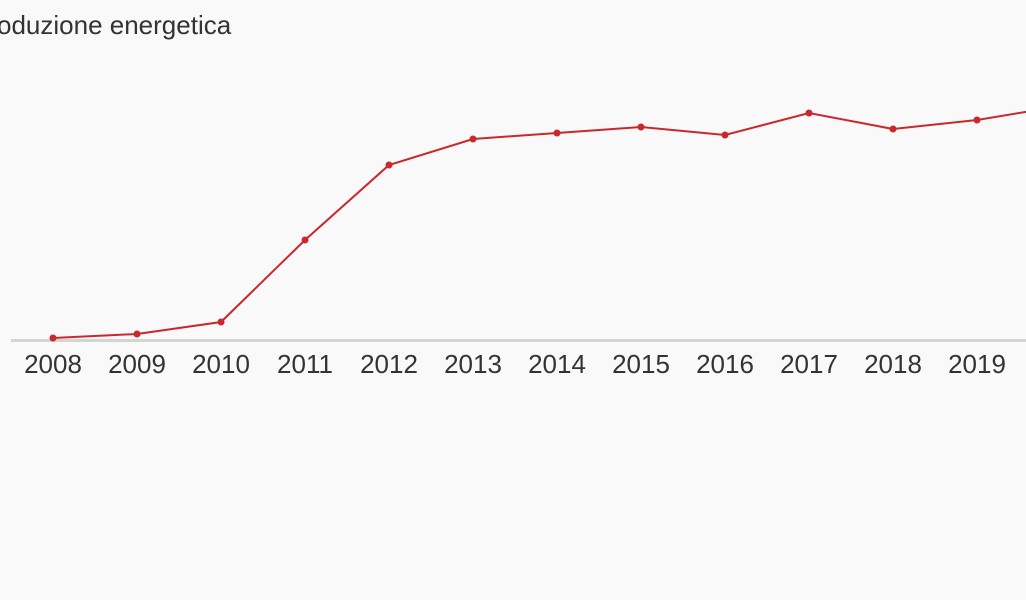 The image size is (1026, 600). I want to click on x-tick-label: 2012, so click(389, 364).